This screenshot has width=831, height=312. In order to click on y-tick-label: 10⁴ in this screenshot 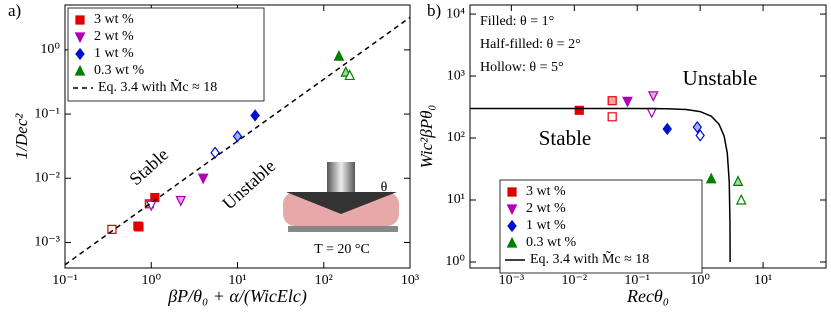, I will do `click(455, 13)`.